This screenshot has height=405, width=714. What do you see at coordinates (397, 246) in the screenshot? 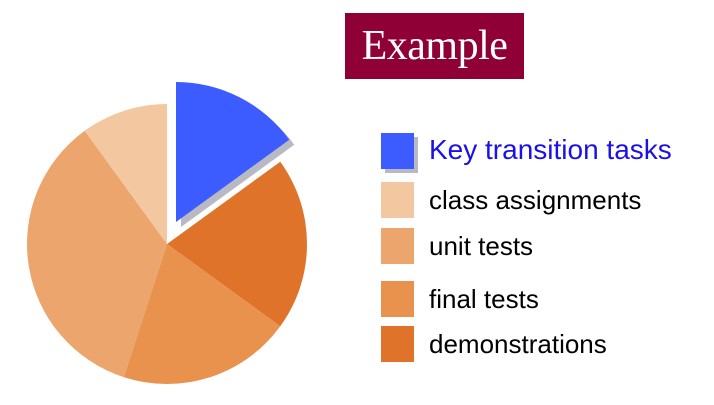
I see `legend-swatch-unit-tests` at bounding box center [397, 246].